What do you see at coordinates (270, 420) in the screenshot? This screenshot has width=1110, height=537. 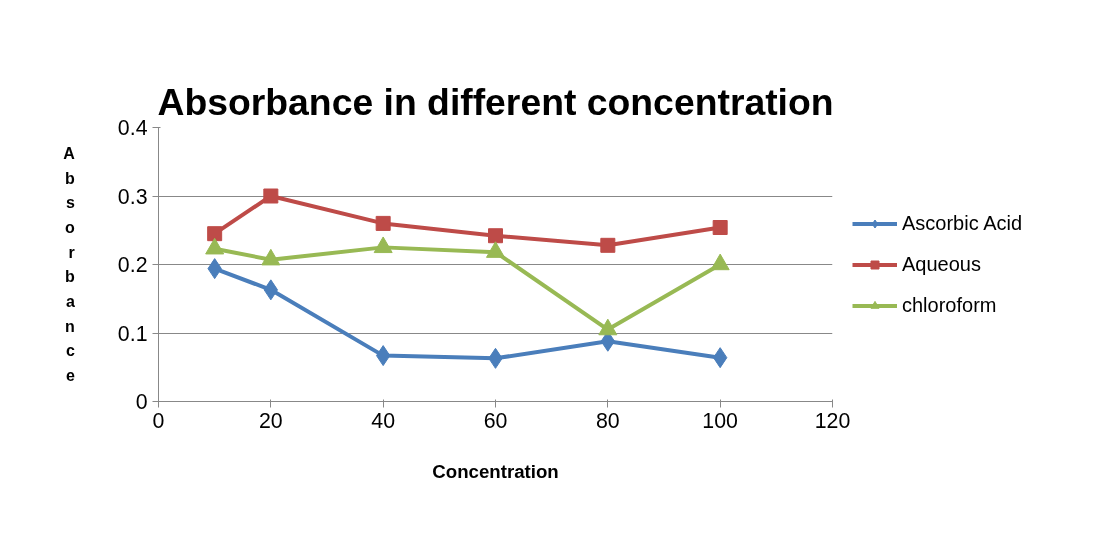 I see `x-tick-label: 20` at bounding box center [270, 420].